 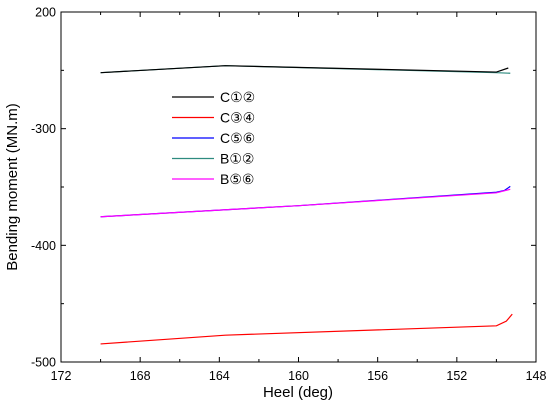 I want to click on x-axis-title: Heel (deg), so click(x=298, y=392).